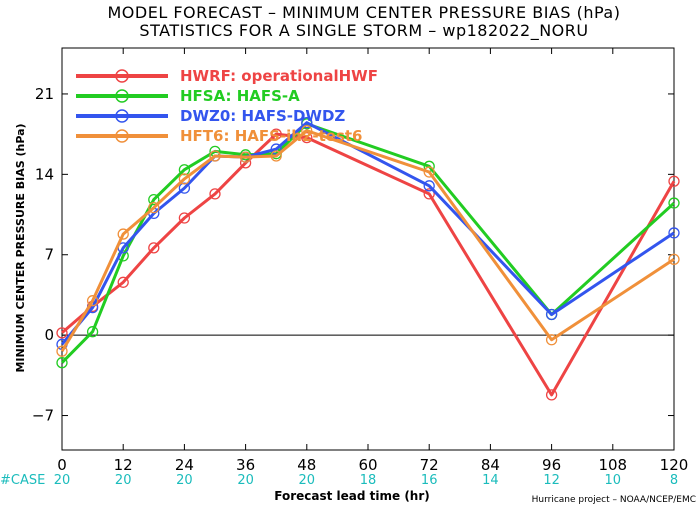  Describe the element at coordinates (429, 480) in the screenshot. I see `case-count: 16` at that location.